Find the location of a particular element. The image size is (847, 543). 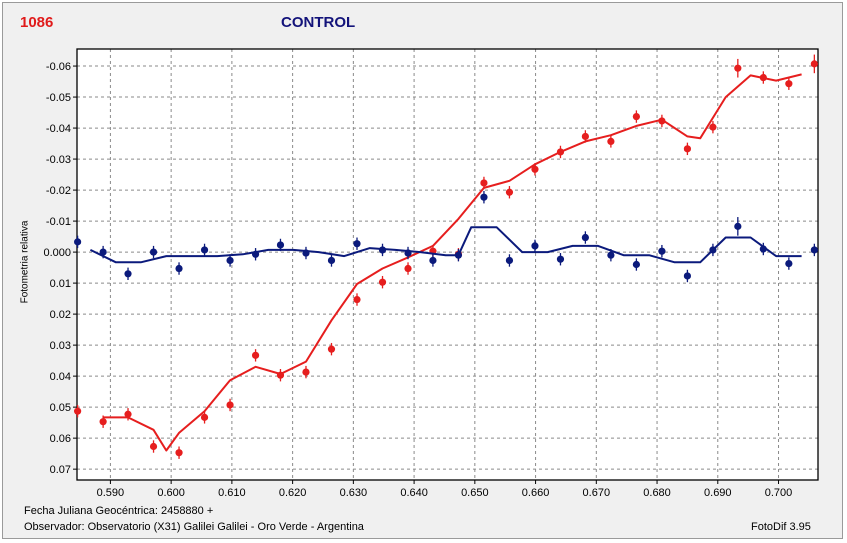

y-tick-label: -0.03 is located at coordinates (58, 160).